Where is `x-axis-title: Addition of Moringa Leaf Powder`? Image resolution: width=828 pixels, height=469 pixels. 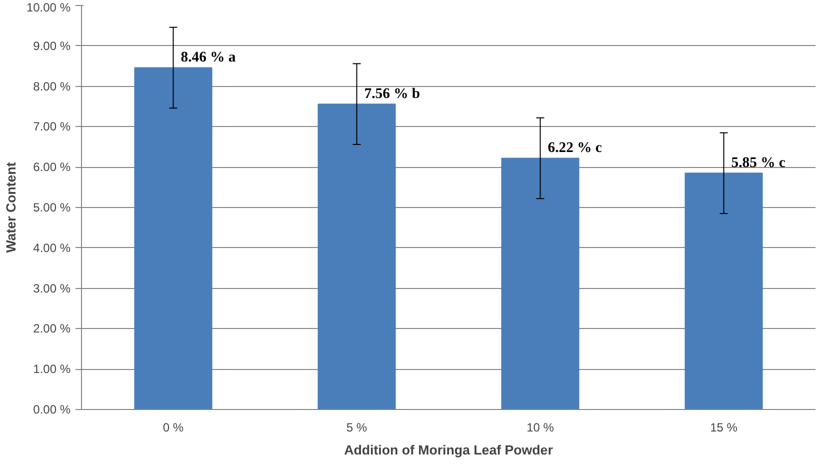 x-axis-title: Addition of Moringa Leaf Powder is located at coordinates (448, 450).